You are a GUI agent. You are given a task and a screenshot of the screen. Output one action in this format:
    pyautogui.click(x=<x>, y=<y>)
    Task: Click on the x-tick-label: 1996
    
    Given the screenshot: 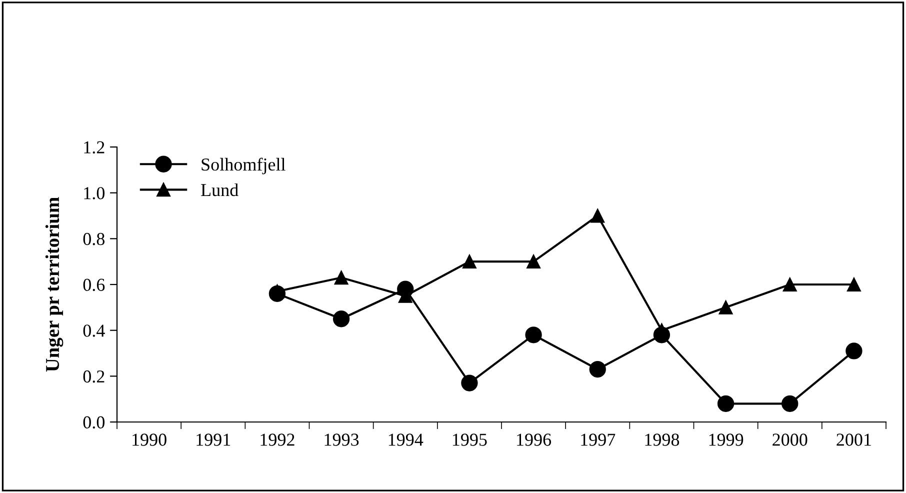 What is the action you would take?
    pyautogui.click(x=534, y=440)
    